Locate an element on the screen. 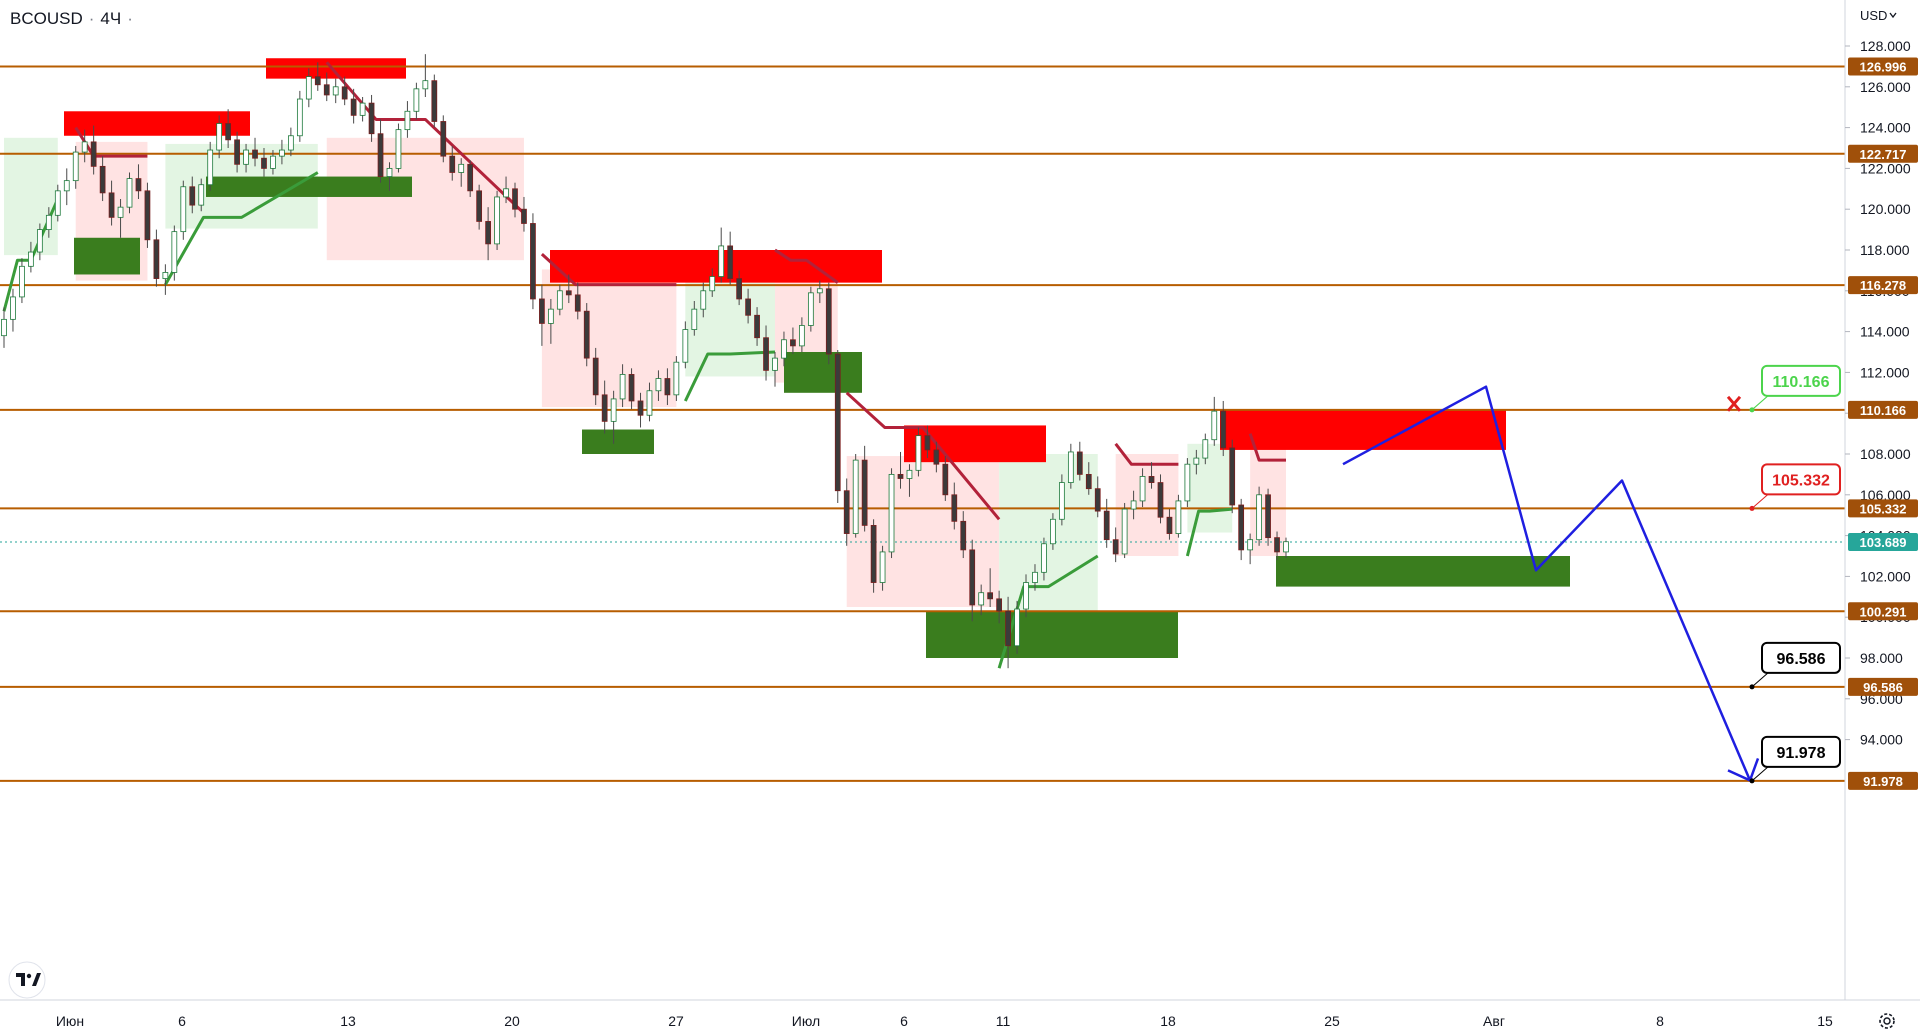 The height and width of the screenshot is (1036, 1920). price-callout-label: 91.978 is located at coordinates (1801, 753).